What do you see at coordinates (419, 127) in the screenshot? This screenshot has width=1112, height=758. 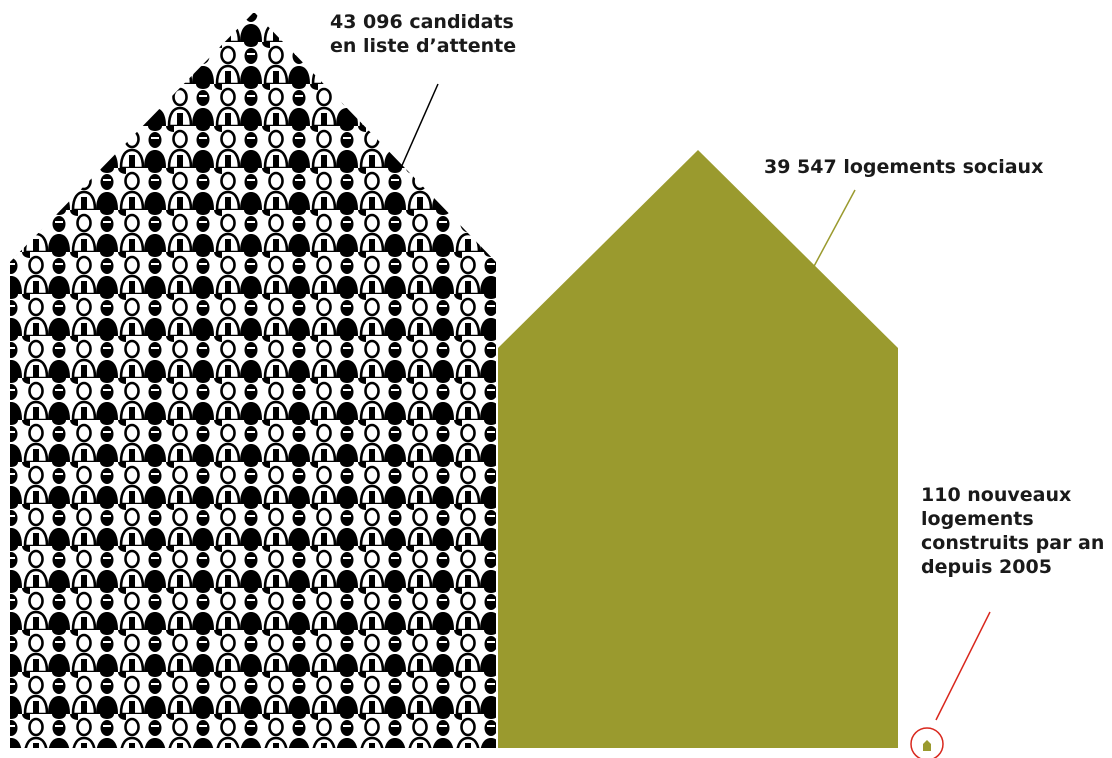 I see `waiting-list-leader-line` at bounding box center [419, 127].